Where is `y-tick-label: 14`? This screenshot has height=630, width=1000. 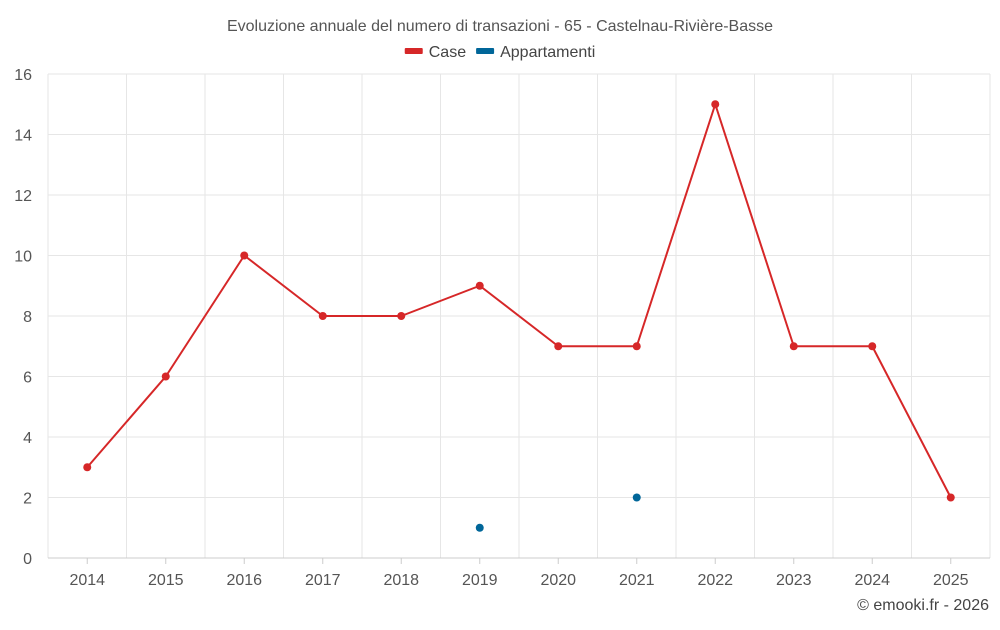 y-tick-label: 14 is located at coordinates (23, 136).